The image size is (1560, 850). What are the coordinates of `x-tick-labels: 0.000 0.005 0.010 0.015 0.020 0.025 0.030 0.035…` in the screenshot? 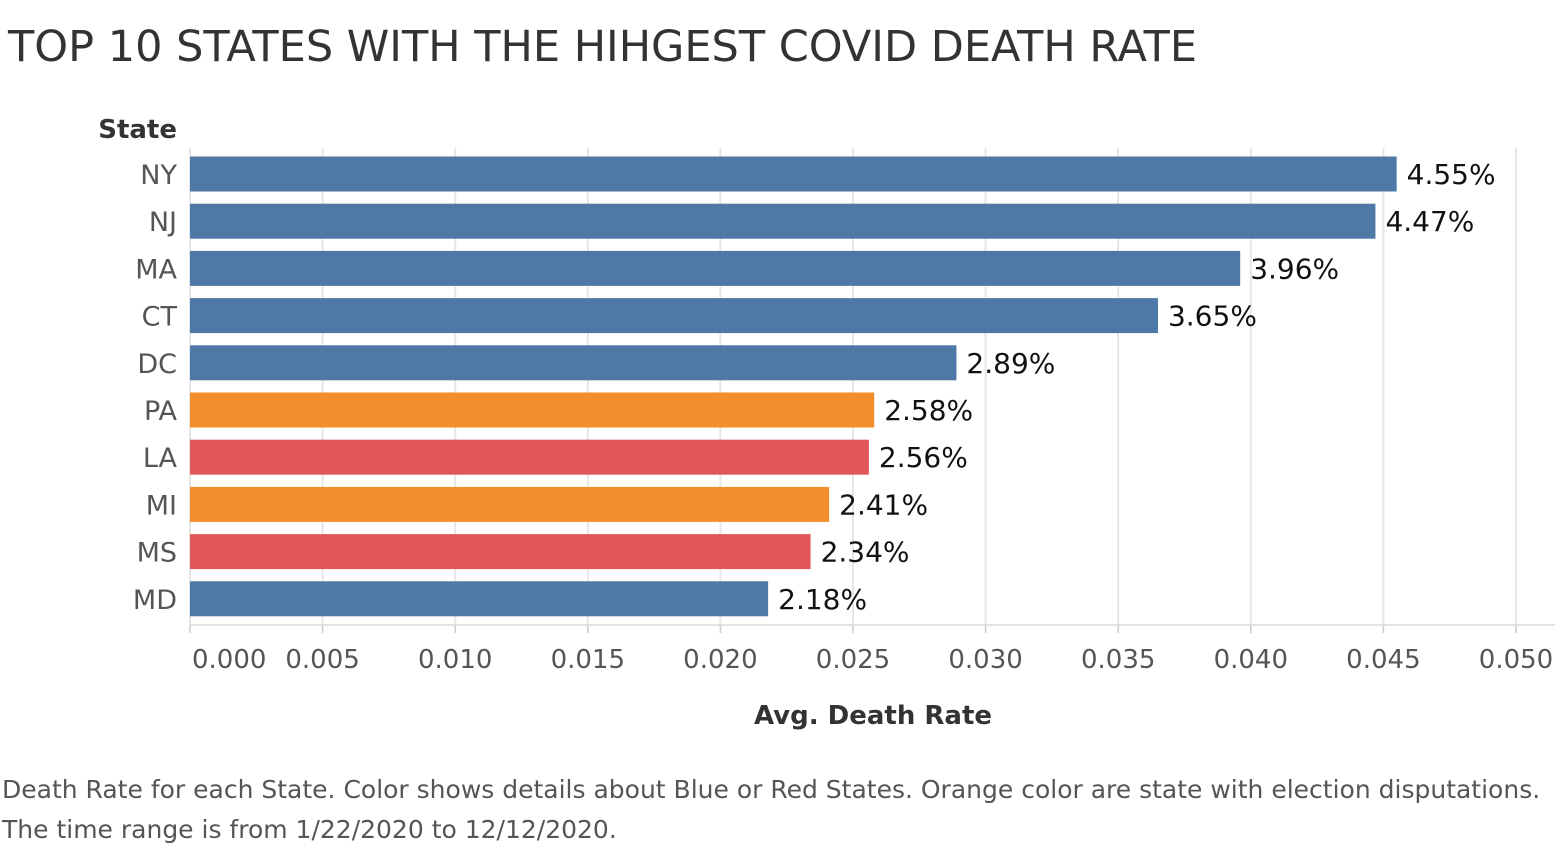 It's located at (872, 660).